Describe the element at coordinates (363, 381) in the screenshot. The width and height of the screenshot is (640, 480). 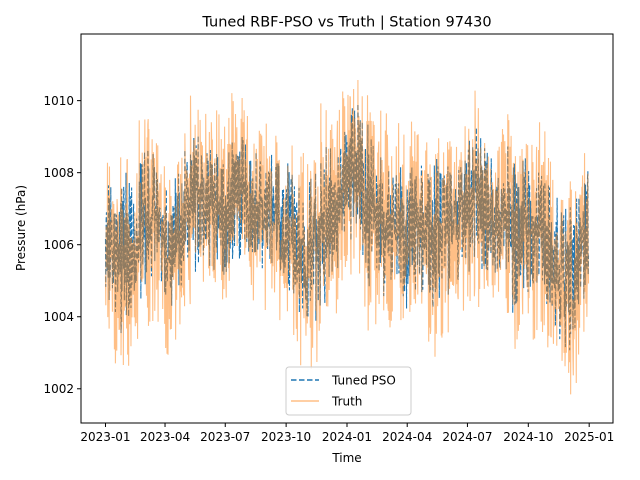
I see `legend-label-tuned-pso: Tuned PSO` at that location.